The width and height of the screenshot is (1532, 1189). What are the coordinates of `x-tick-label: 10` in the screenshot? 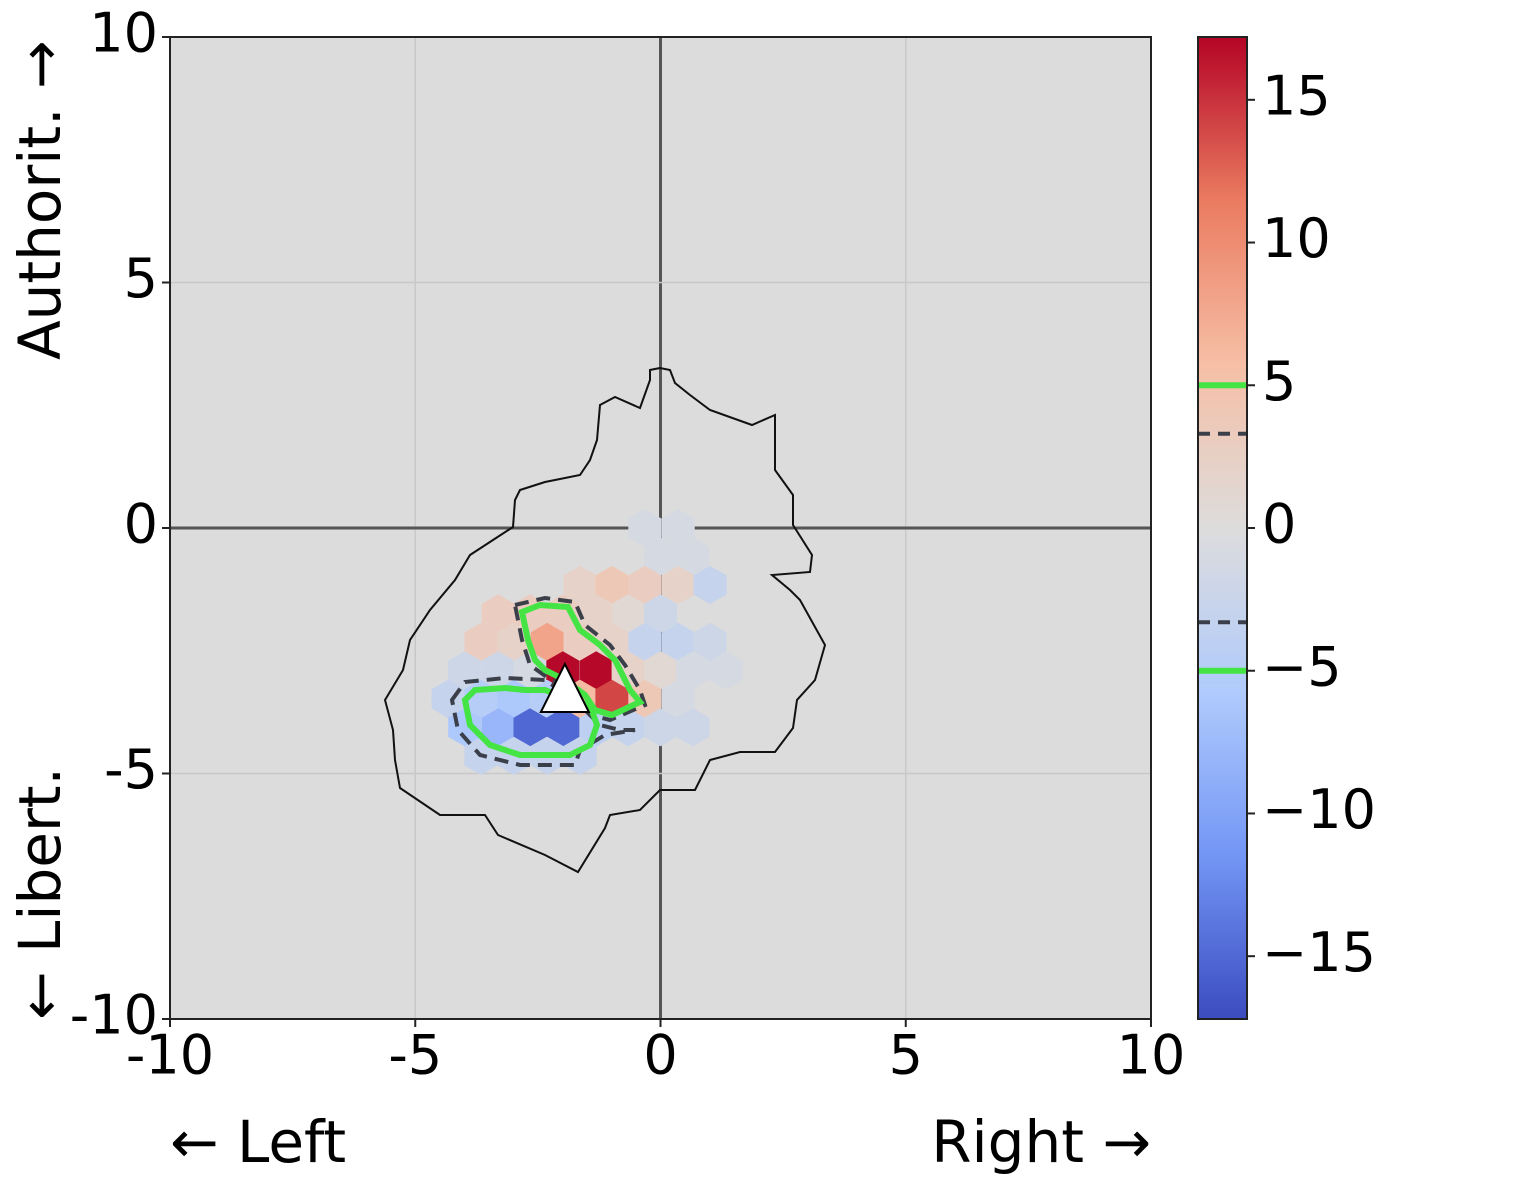 It's located at (1151, 1055).